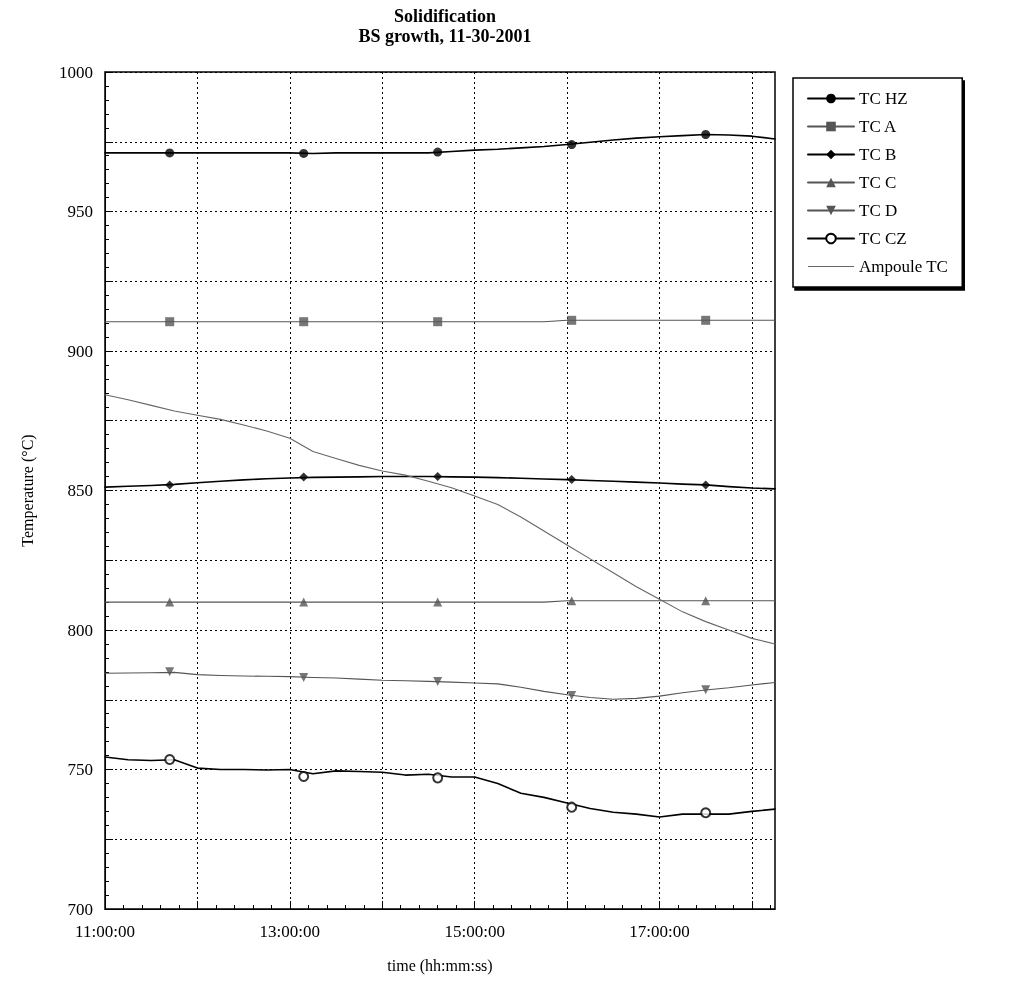 The width and height of the screenshot is (1016, 997). Describe the element at coordinates (80, 909) in the screenshot. I see `y-tick-label: 700` at that location.